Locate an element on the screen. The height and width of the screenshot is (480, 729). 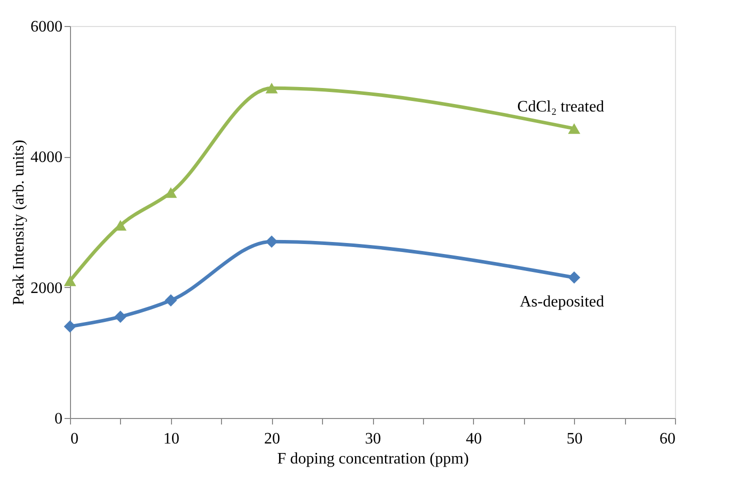
x-tick-label: 20 is located at coordinates (272, 439).